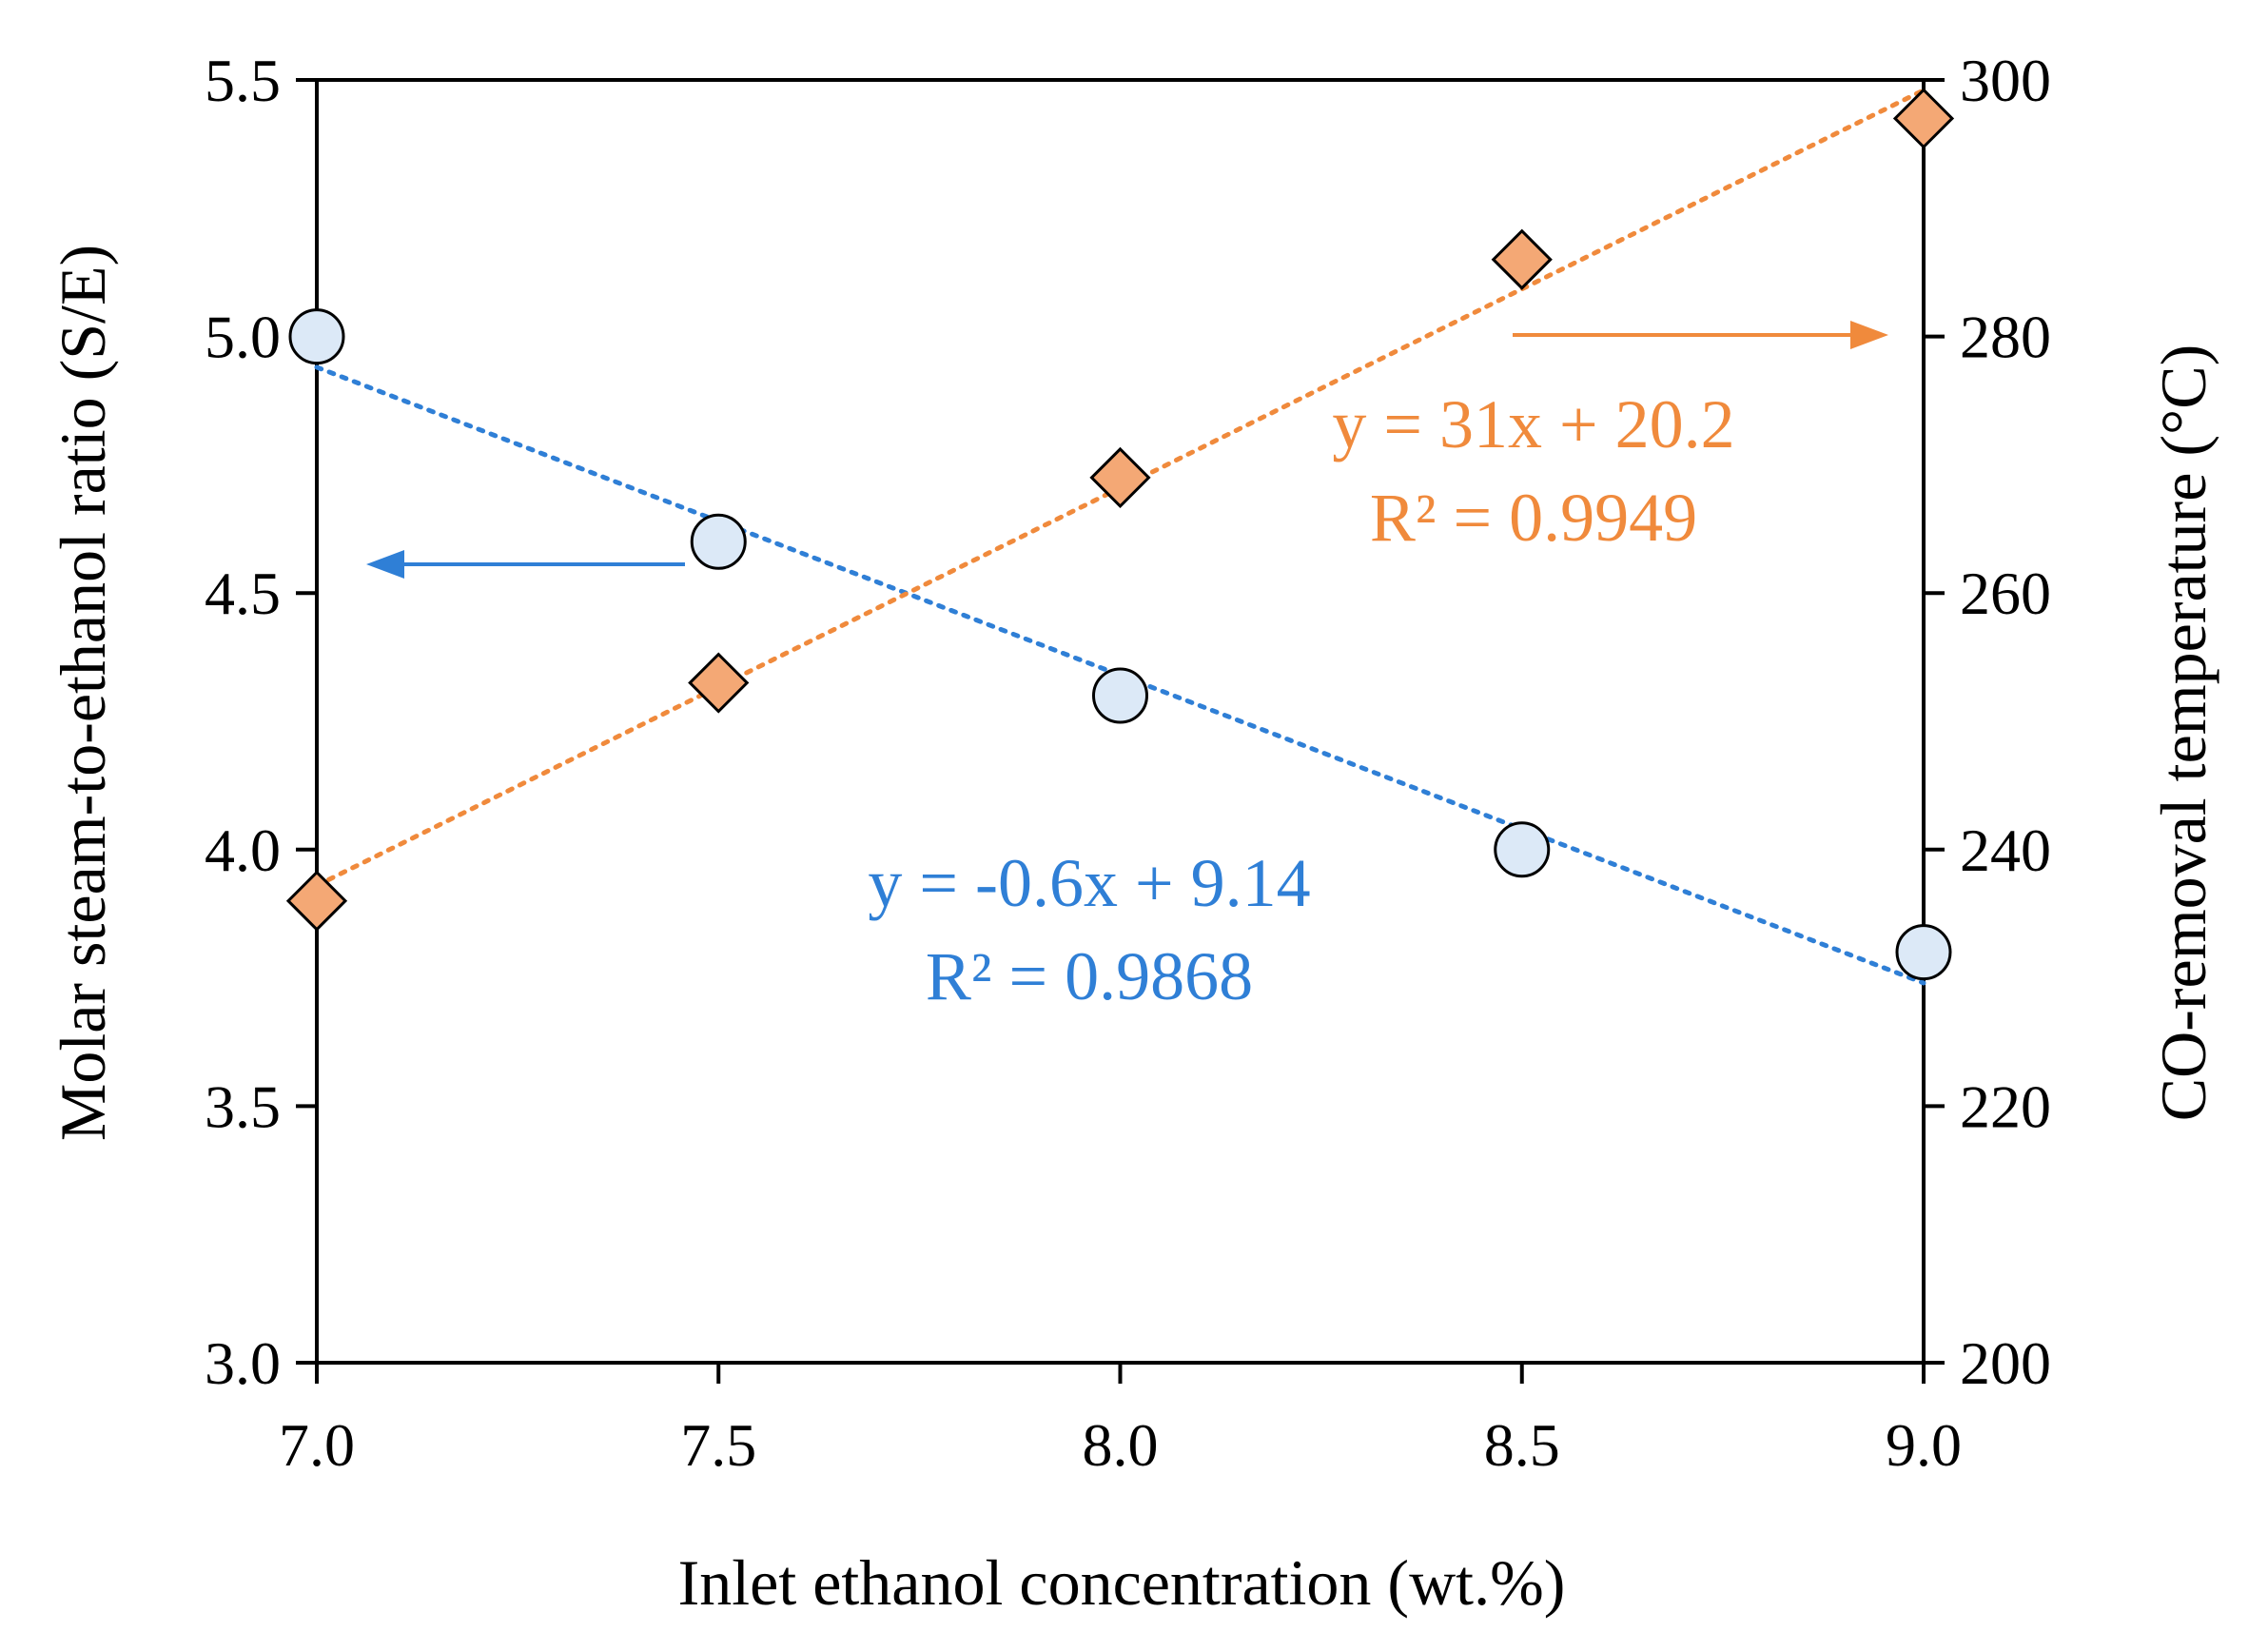  What do you see at coordinates (2005, 81) in the screenshot?
I see `y-right-tick-label: 300` at bounding box center [2005, 81].